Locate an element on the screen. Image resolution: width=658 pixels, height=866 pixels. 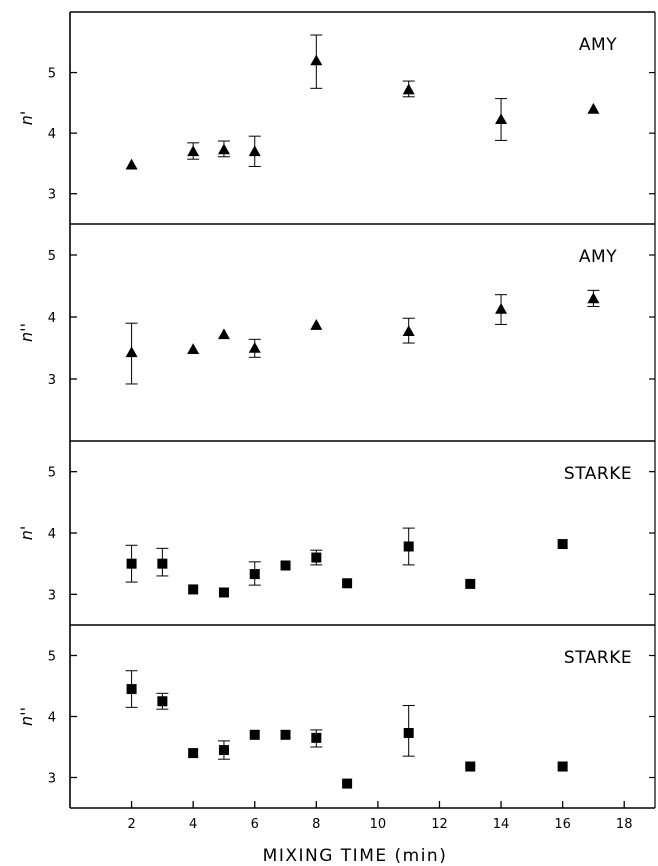
x-tick-label: 2 is located at coordinates (131, 824).